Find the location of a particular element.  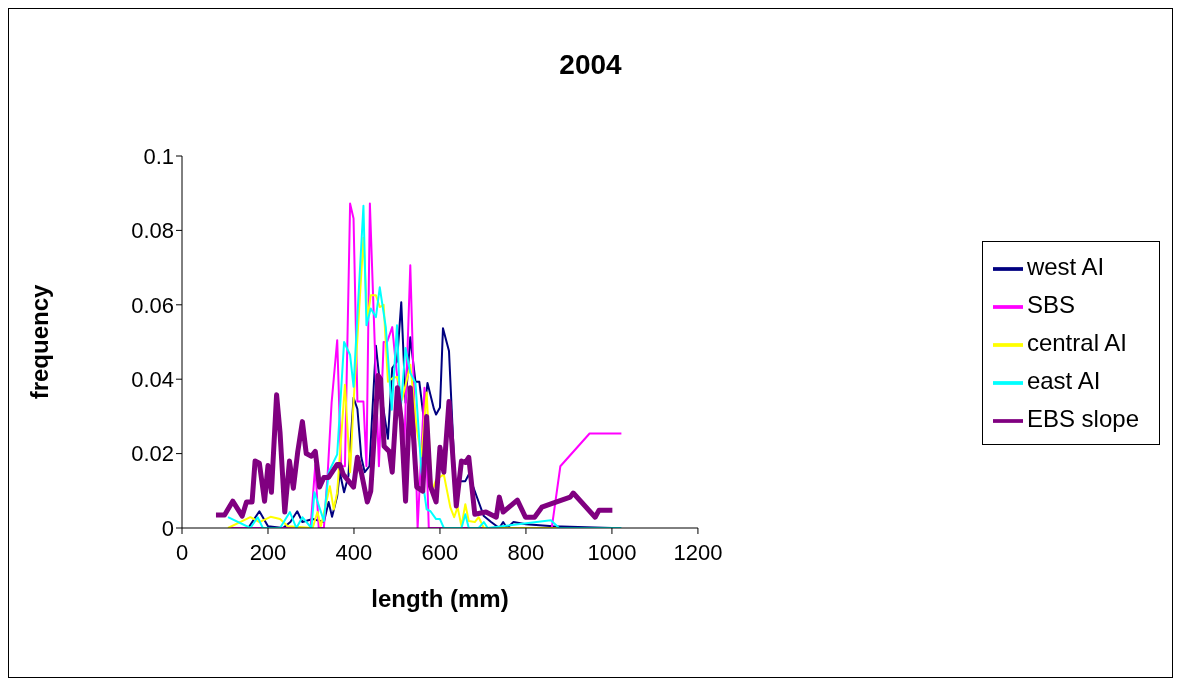

x-axis-title: length (mm) is located at coordinates (440, 598).